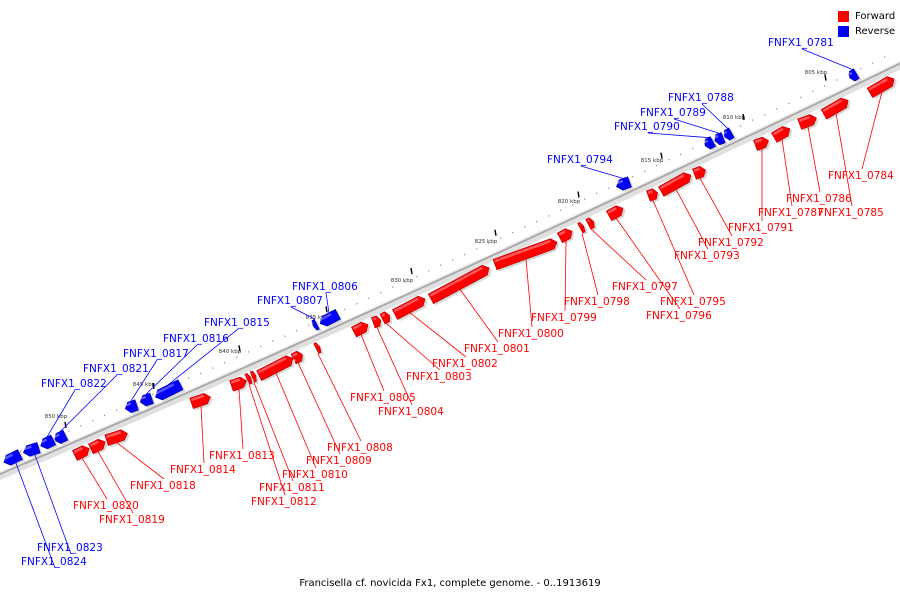  Describe the element at coordinates (731, 243) in the screenshot. I see `gene-label: FNFX1_0792` at that location.